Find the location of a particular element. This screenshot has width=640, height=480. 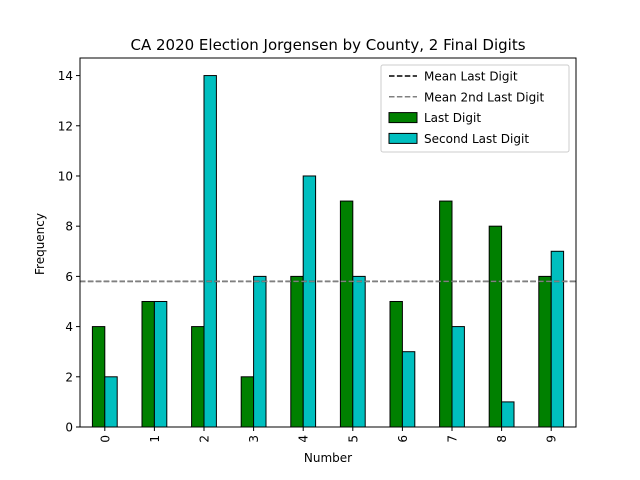

legend-label: Mean 2nd Last Digit is located at coordinates (484, 97).